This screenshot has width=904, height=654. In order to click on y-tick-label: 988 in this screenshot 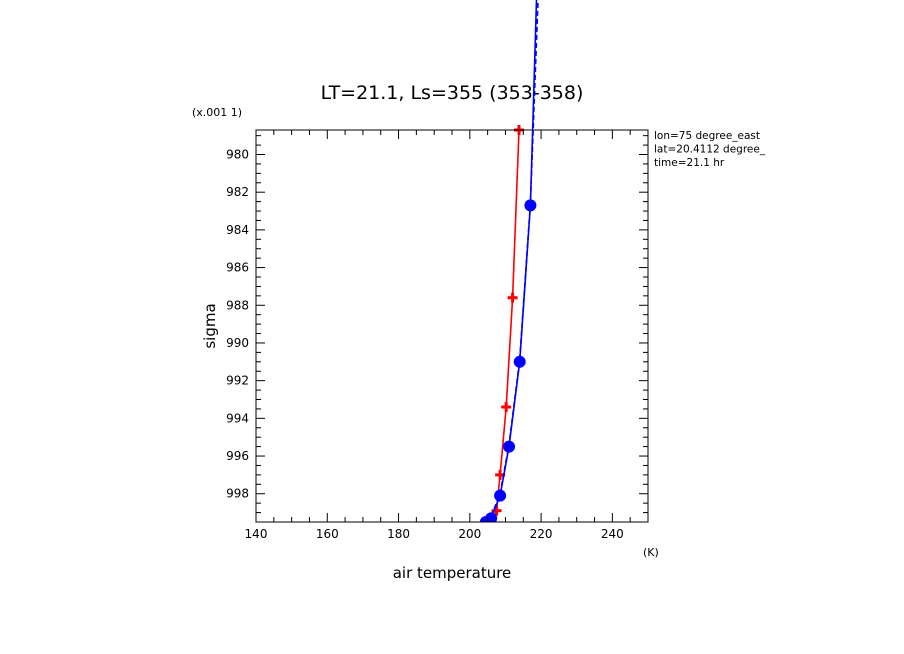, I will do `click(237, 305)`.